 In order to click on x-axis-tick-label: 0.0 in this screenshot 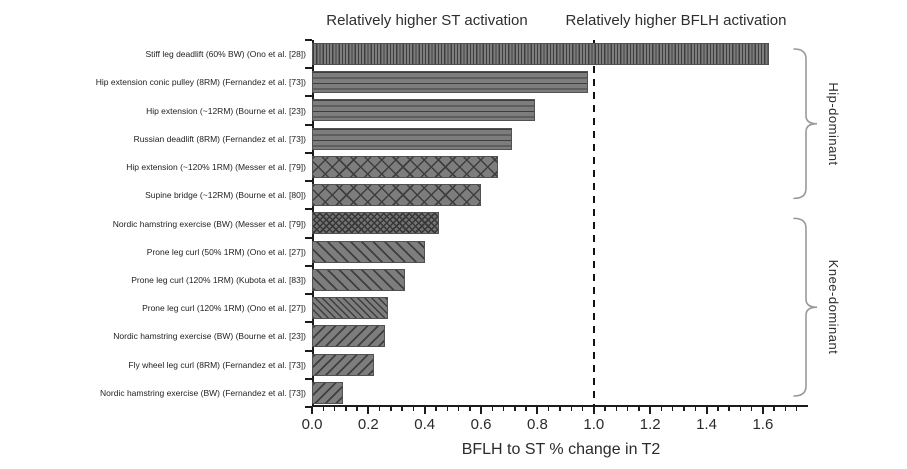, I will do `click(312, 424)`.